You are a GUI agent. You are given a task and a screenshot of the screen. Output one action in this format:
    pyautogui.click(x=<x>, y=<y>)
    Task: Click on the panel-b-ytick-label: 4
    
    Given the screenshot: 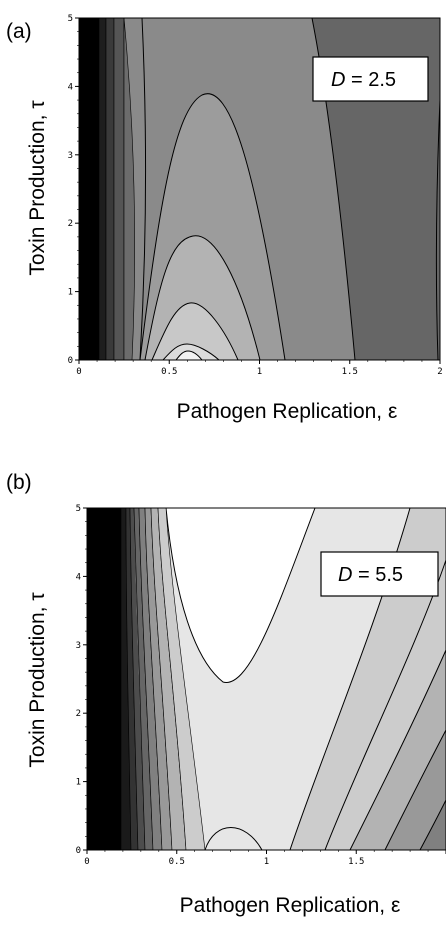 What is the action you would take?
    pyautogui.click(x=78, y=577)
    